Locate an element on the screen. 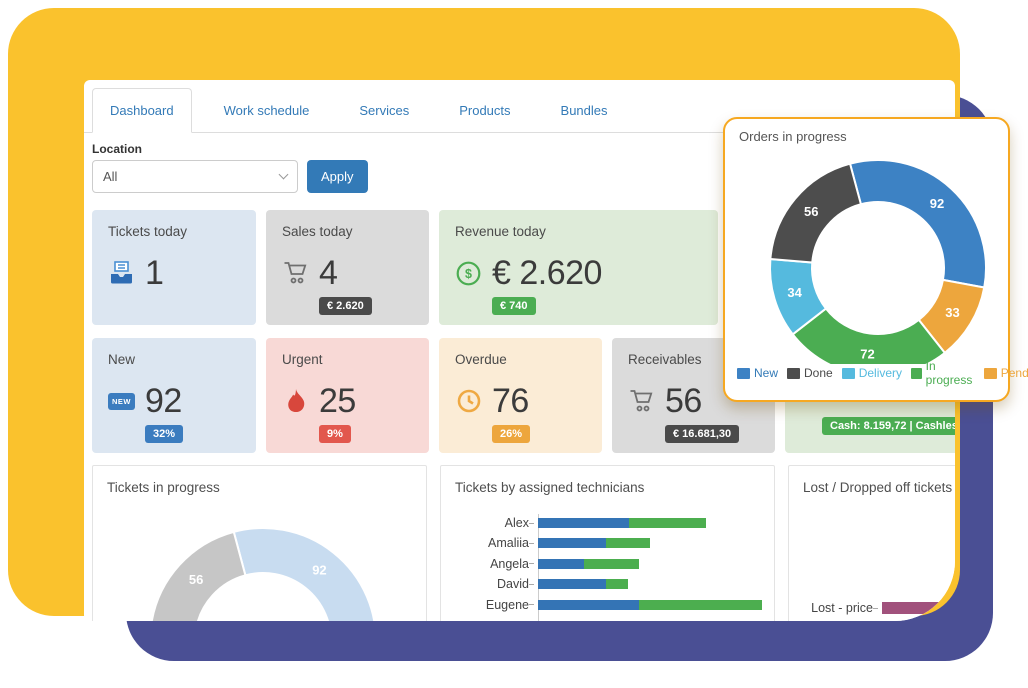 The image size is (1028, 688). bar-row: David is located at coordinates (610, 584).